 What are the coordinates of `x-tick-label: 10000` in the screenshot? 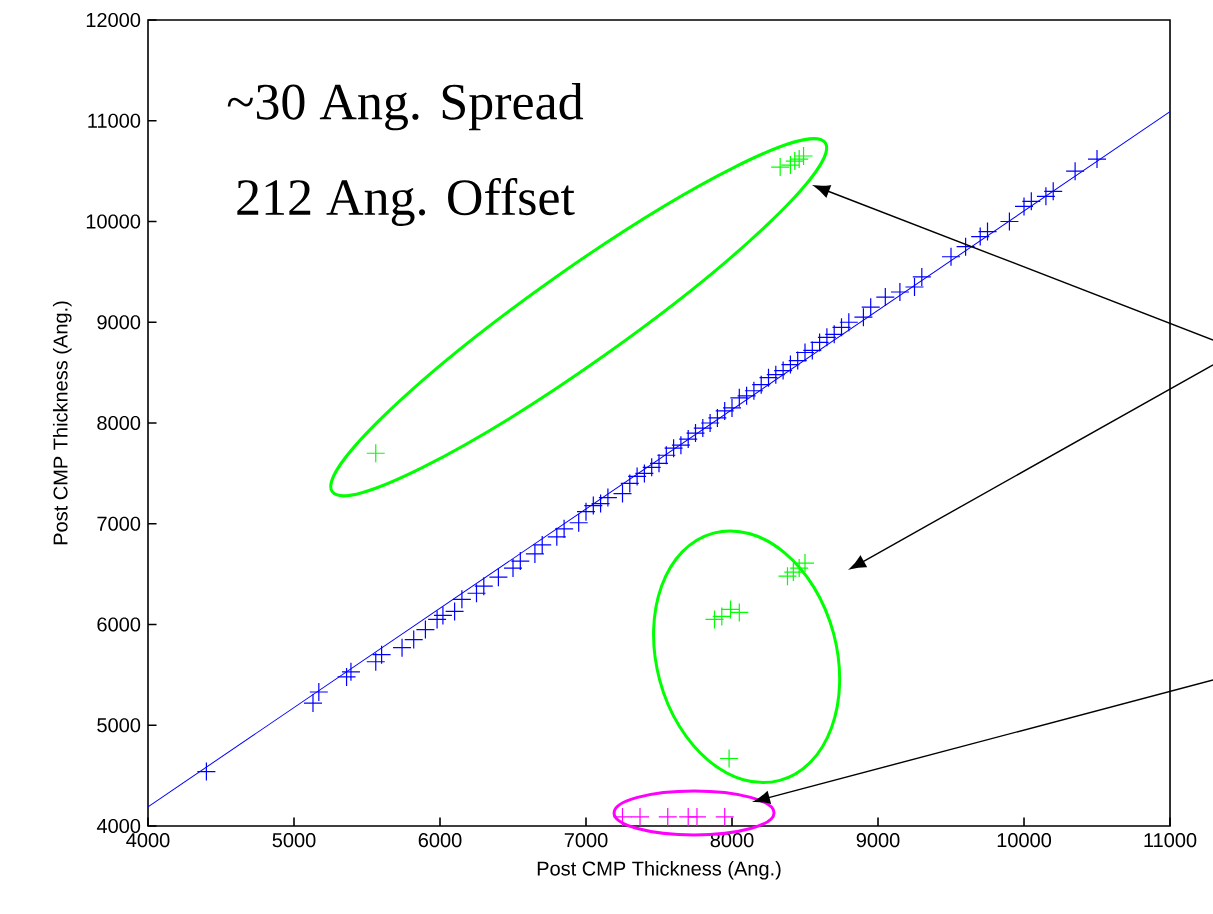 It's located at (1024, 840).